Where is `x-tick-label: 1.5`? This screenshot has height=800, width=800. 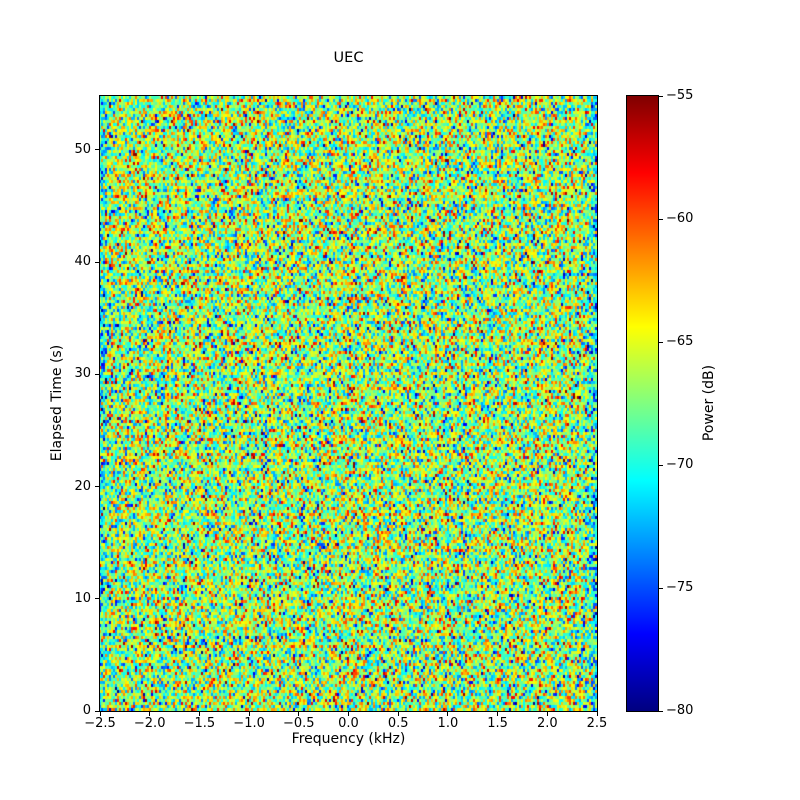
x-tick-label: 1.5 is located at coordinates (497, 723).